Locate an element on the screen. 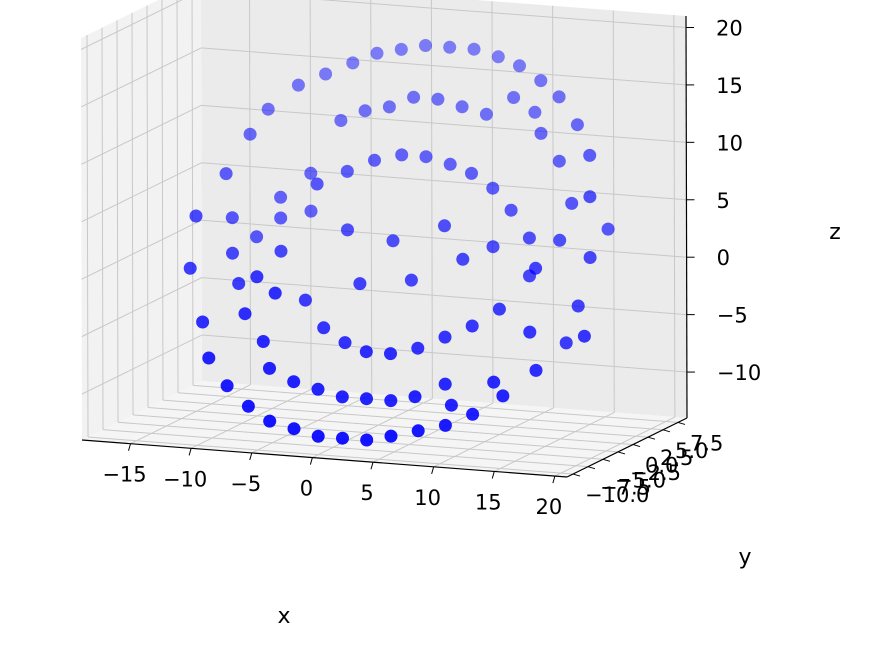  z-axis-line is located at coordinates (686, 217).